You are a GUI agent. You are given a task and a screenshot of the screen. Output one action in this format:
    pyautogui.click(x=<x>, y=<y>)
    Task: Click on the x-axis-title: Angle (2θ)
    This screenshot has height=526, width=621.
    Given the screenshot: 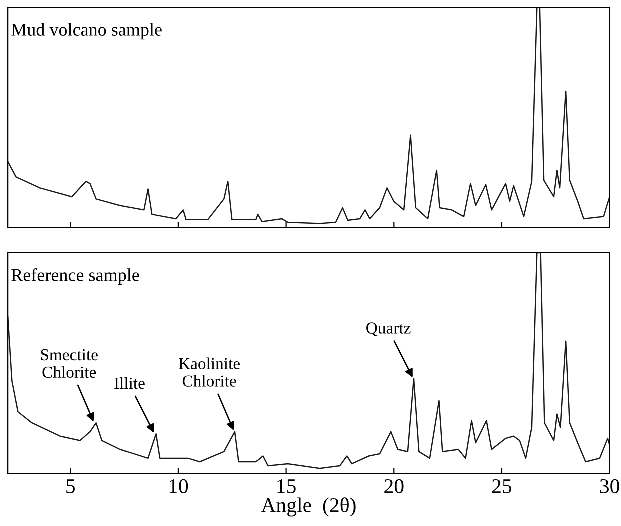 What is the action you would take?
    pyautogui.click(x=308, y=507)
    